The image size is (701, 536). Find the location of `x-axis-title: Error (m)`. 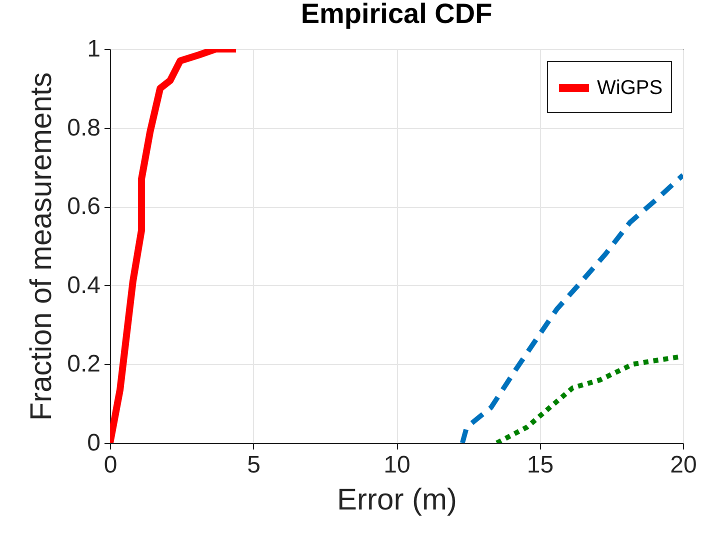

x-axis-title: Error (m) is located at coordinates (397, 500).